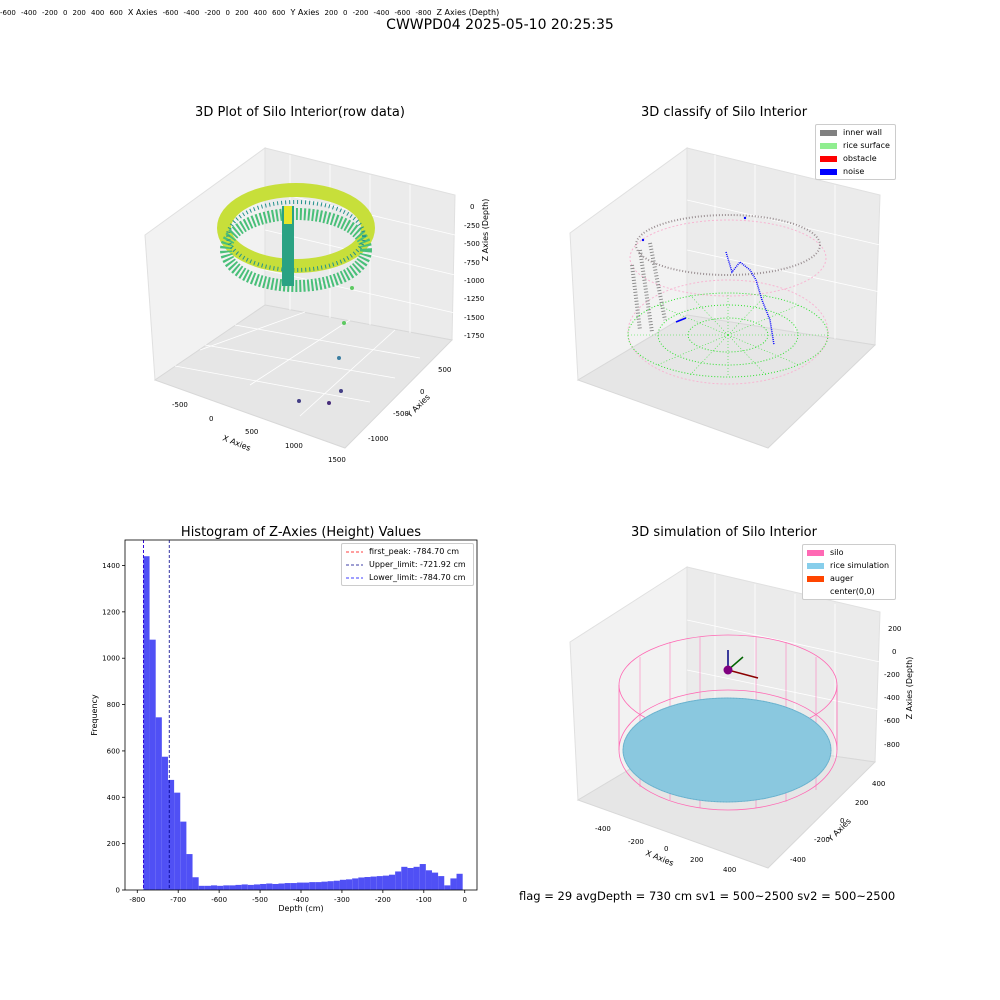 This screenshot has height=1000, width=1000. What do you see at coordinates (892, 721) in the screenshot?
I see `svg-text: -600` at bounding box center [892, 721].